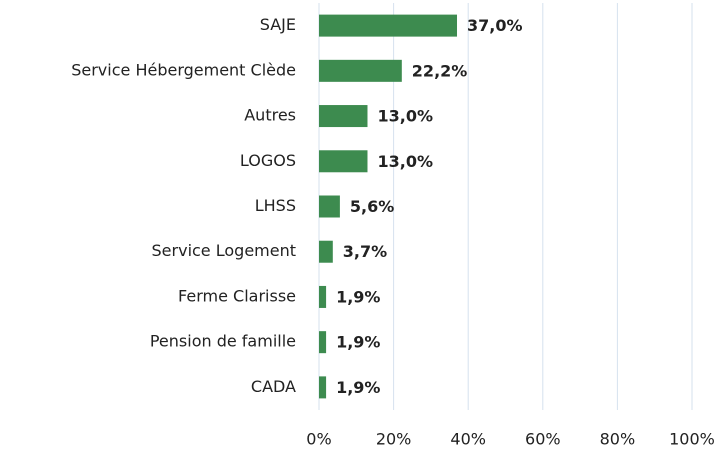  Describe the element at coordinates (278, 24) in the screenshot. I see `y-tick-label: SAJE` at that location.